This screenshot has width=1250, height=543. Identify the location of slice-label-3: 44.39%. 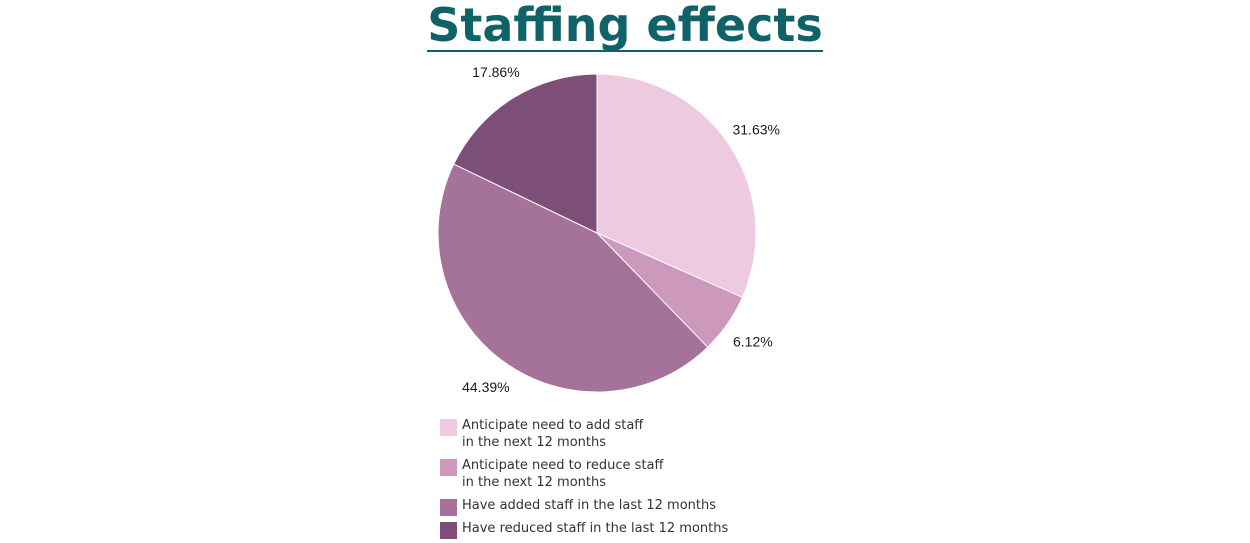
(485, 387).